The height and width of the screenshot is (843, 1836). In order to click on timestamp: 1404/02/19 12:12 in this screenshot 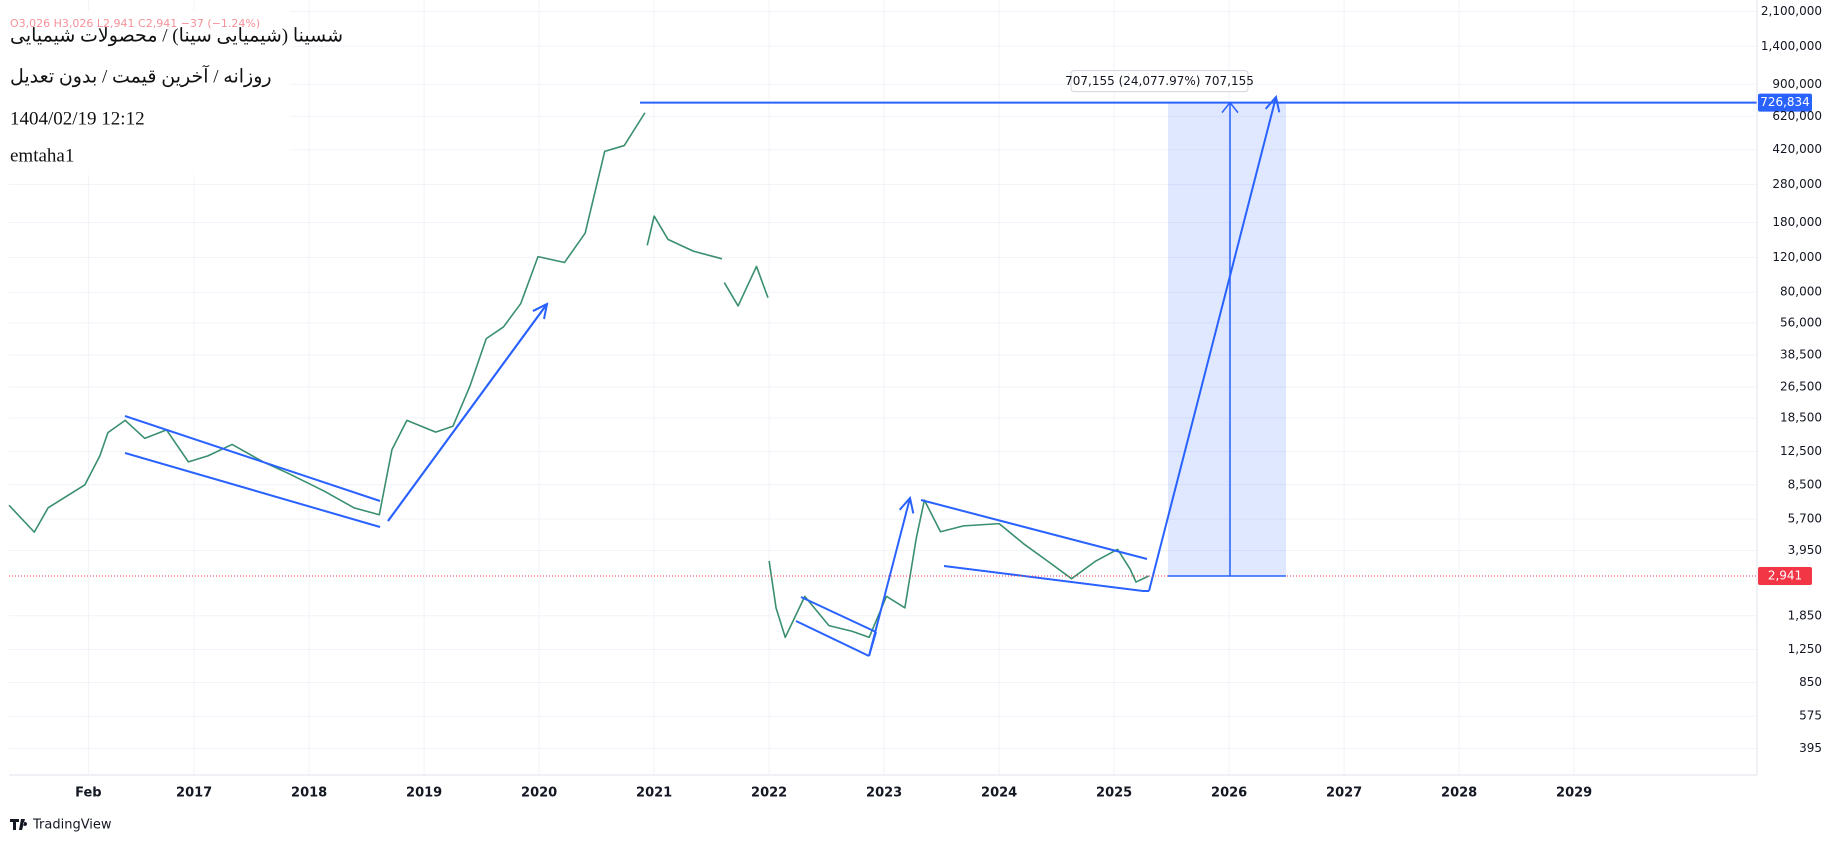, I will do `click(77, 118)`.